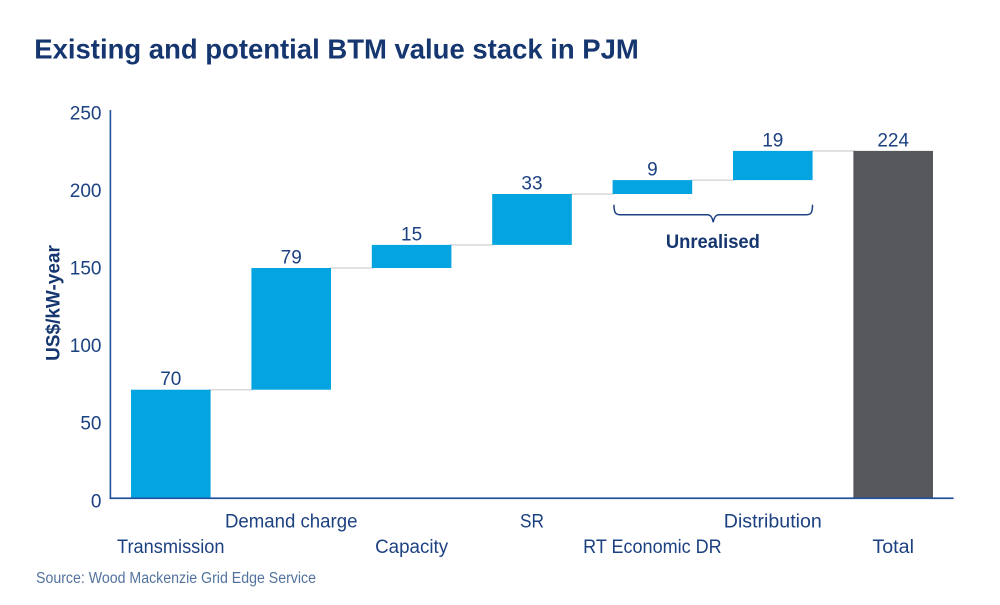 This screenshot has width=1000, height=605. I want to click on svg-text: Distribution, so click(773, 521).